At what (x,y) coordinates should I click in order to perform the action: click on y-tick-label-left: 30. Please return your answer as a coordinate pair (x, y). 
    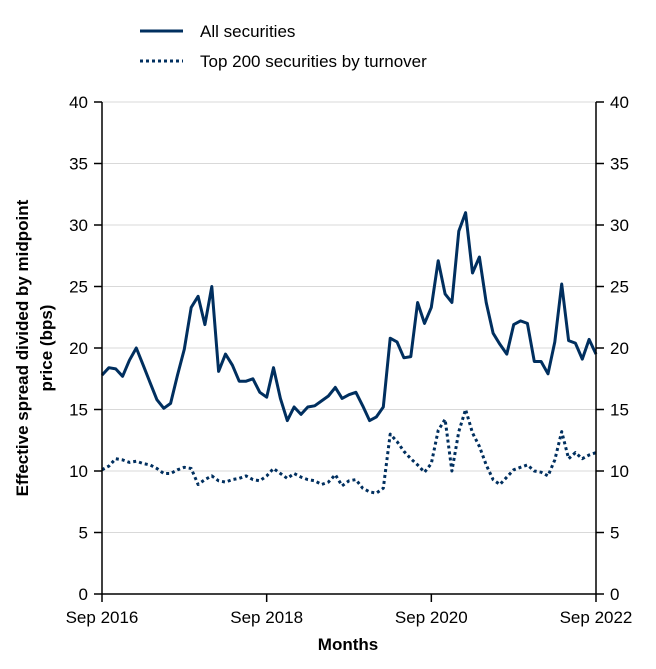
    Looking at the image, I should click on (78, 225).